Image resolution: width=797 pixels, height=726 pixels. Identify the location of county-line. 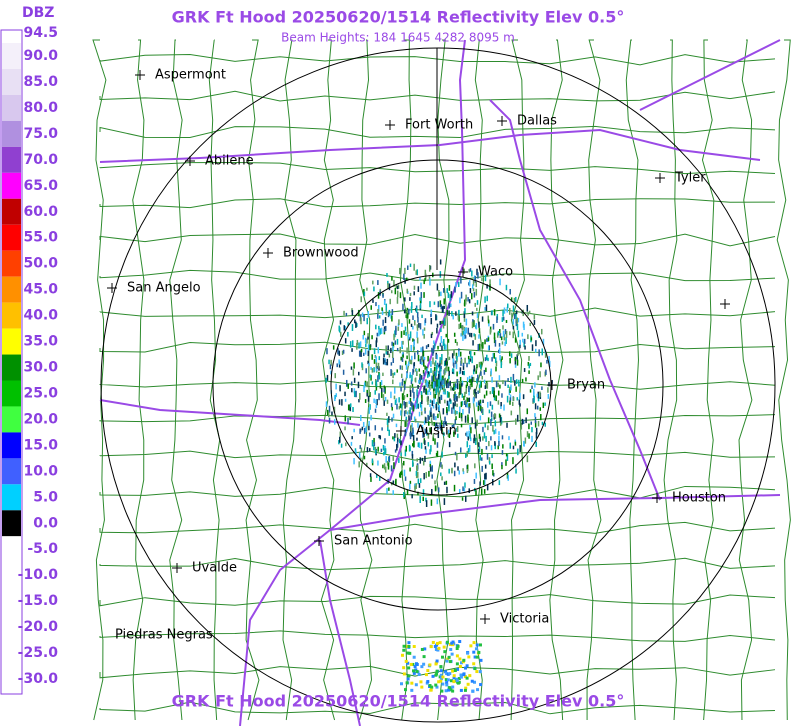
(443, 380).